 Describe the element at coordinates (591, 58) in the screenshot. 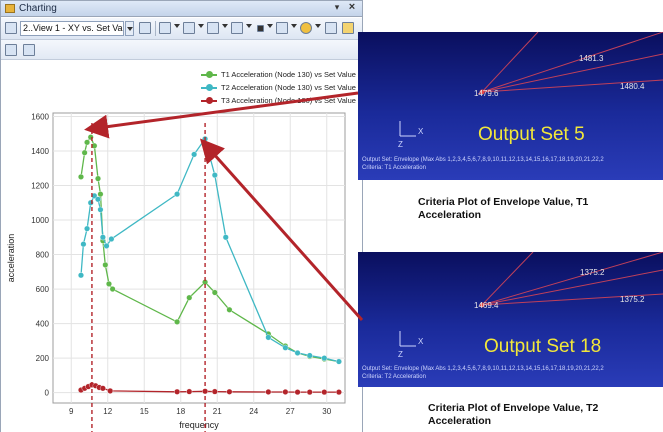

I see `node-value-label: 1481.3` at that location.